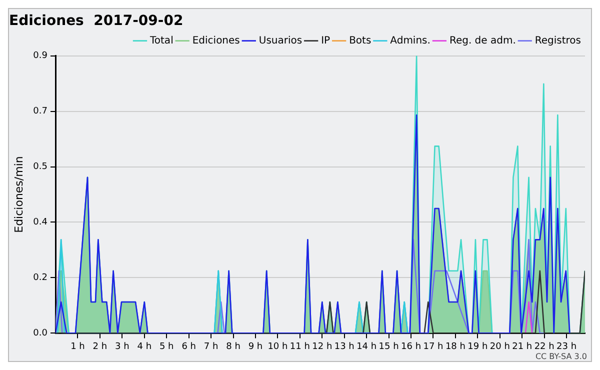 The height and width of the screenshot is (370, 600). I want to click on x-tick-label: 2 h, so click(100, 347).